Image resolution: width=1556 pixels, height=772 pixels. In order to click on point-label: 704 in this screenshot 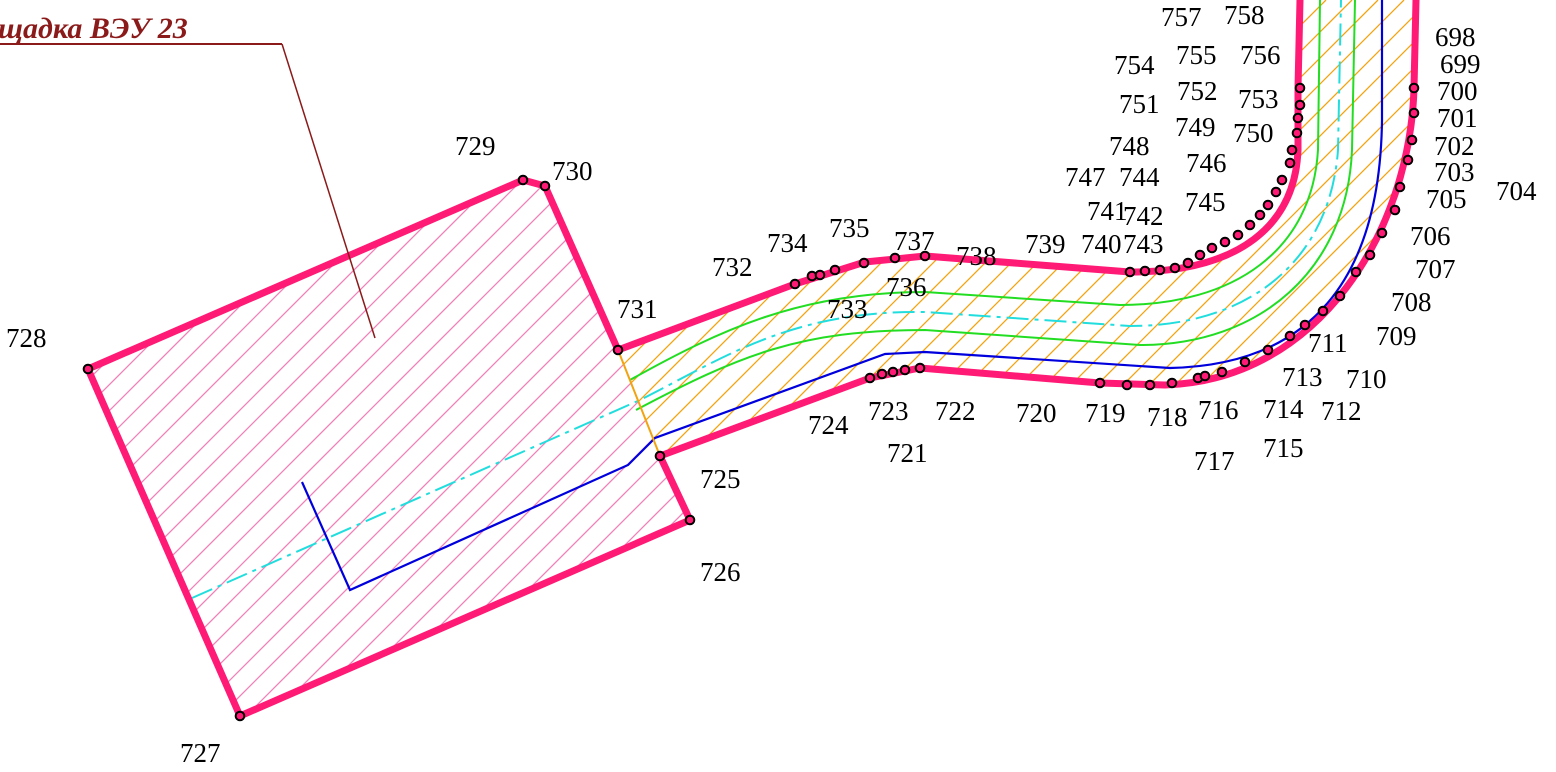, I will do `click(1516, 191)`.